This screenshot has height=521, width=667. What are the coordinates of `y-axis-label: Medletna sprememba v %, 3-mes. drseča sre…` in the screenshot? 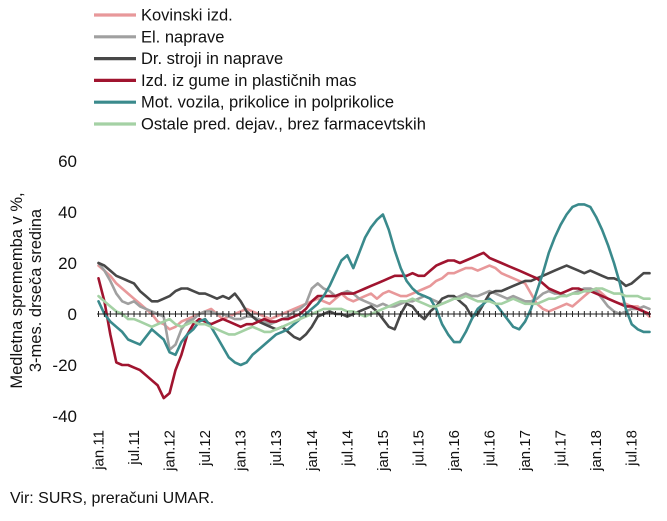 It's located at (26, 290).